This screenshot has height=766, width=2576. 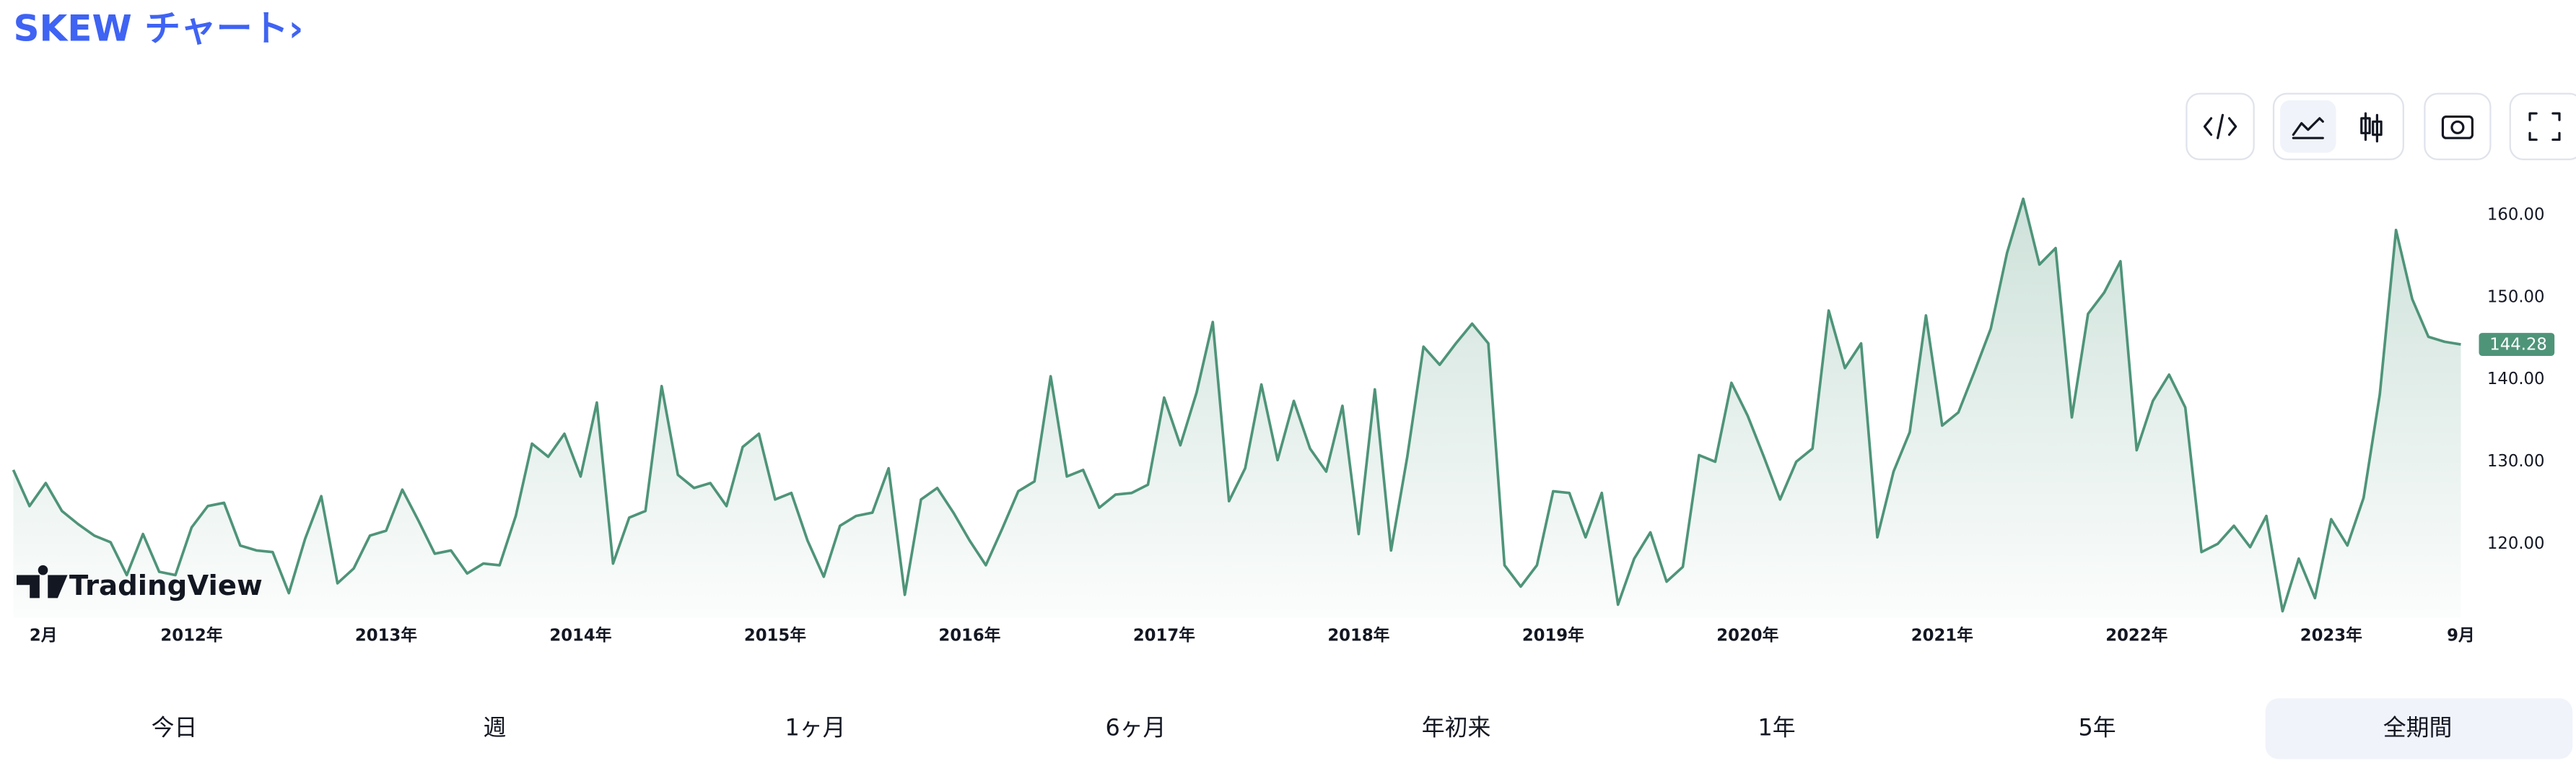 What do you see at coordinates (2461, 635) in the screenshot?
I see `x-tick-label: 9月` at bounding box center [2461, 635].